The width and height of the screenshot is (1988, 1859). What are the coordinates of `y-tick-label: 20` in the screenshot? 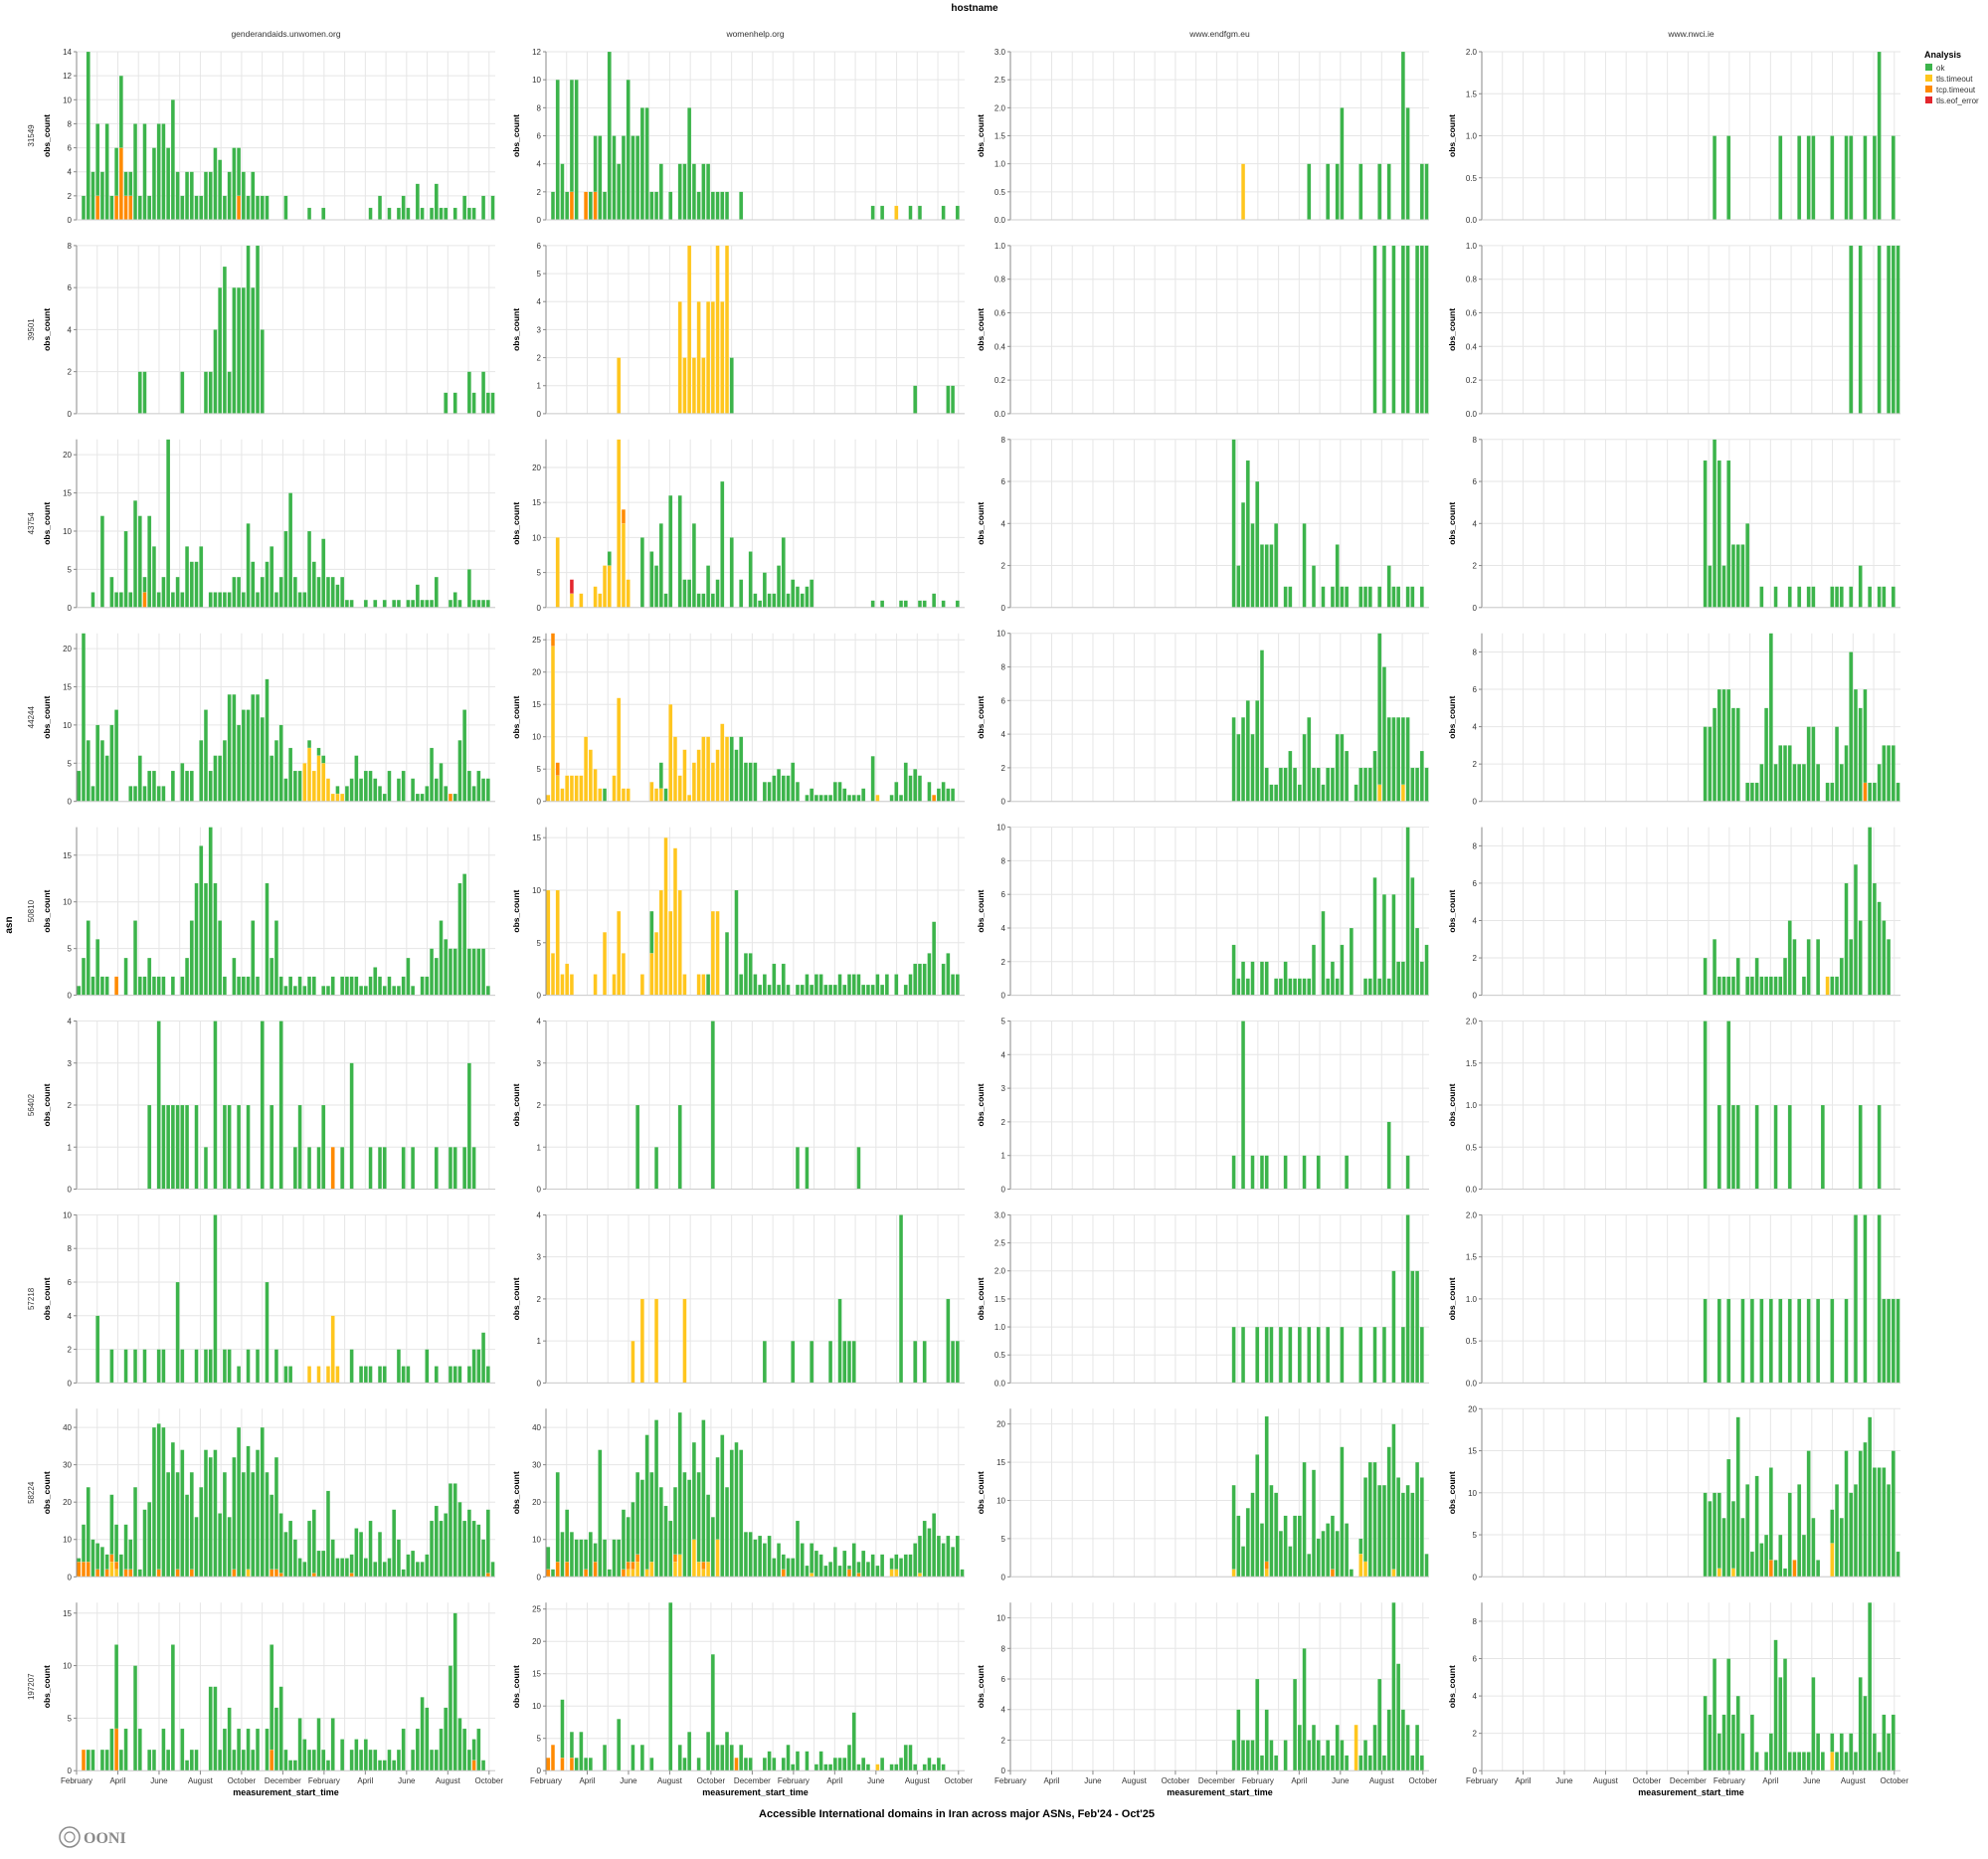 It's located at (1000, 1425).